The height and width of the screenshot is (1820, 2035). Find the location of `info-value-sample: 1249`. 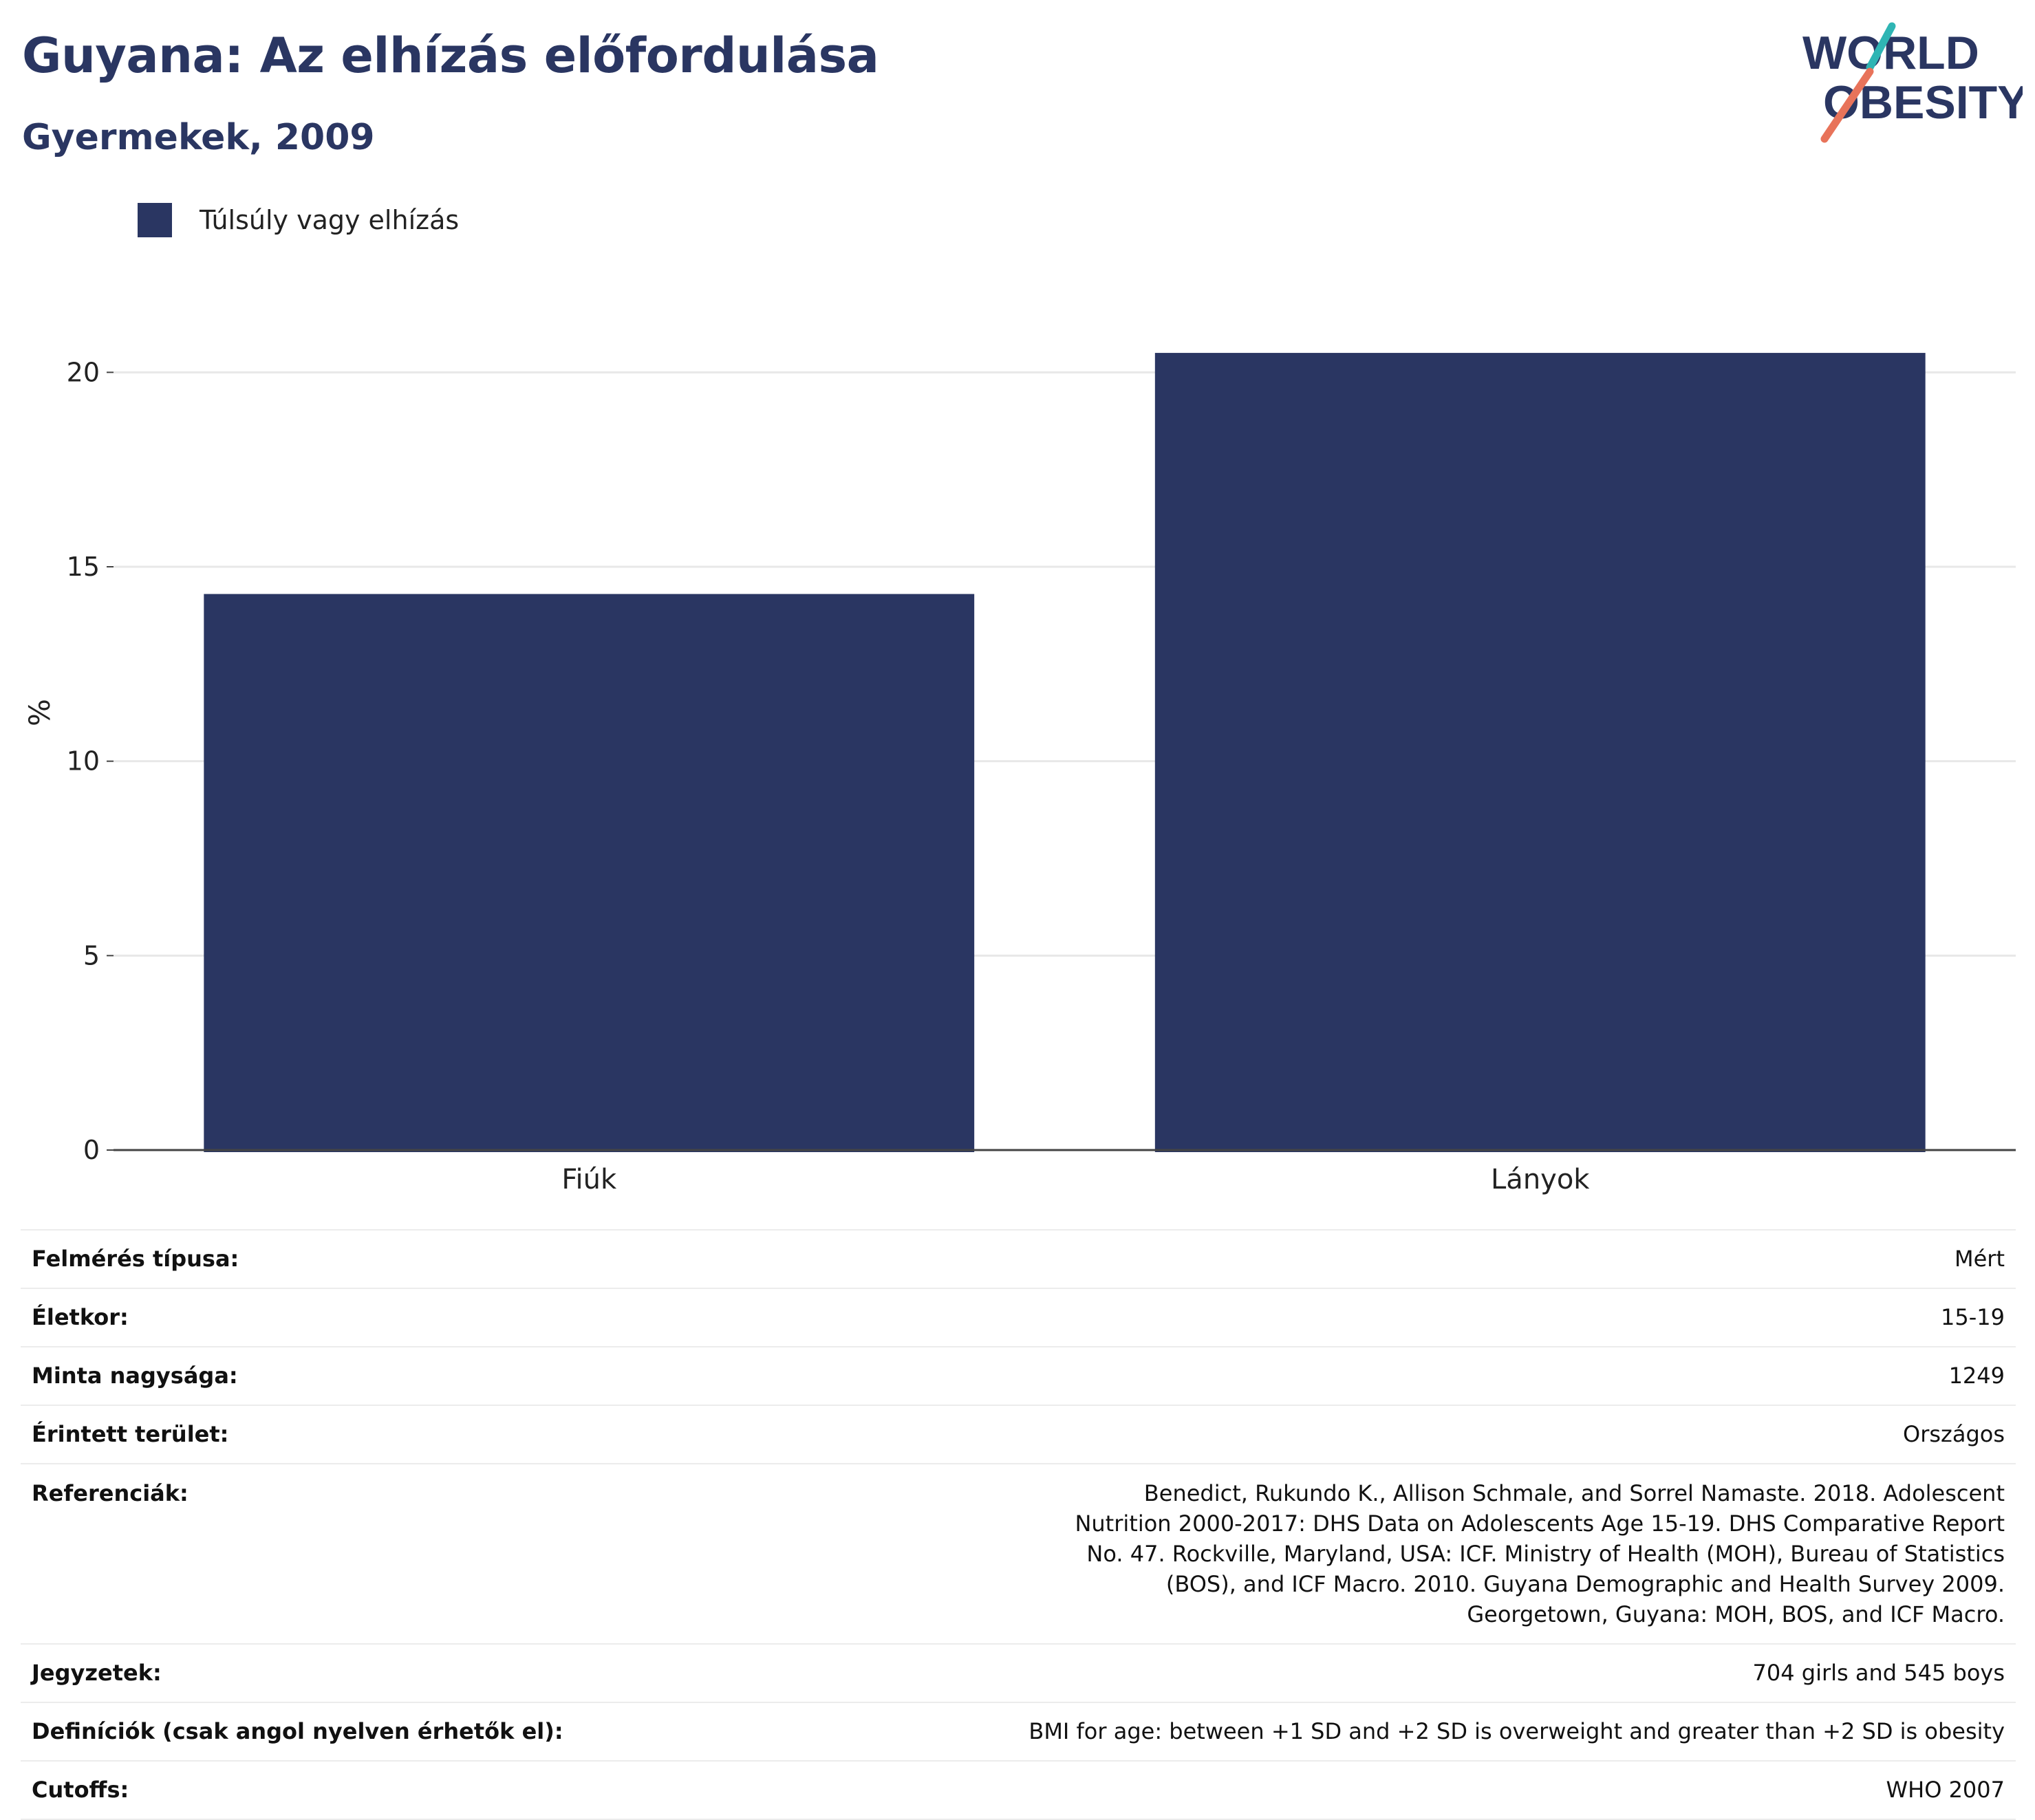

info-value-sample: 1249 is located at coordinates (1976, 1376).